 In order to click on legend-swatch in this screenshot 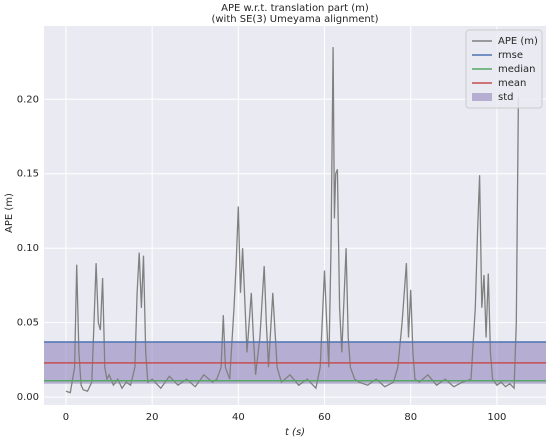, I will do `click(482, 97)`.